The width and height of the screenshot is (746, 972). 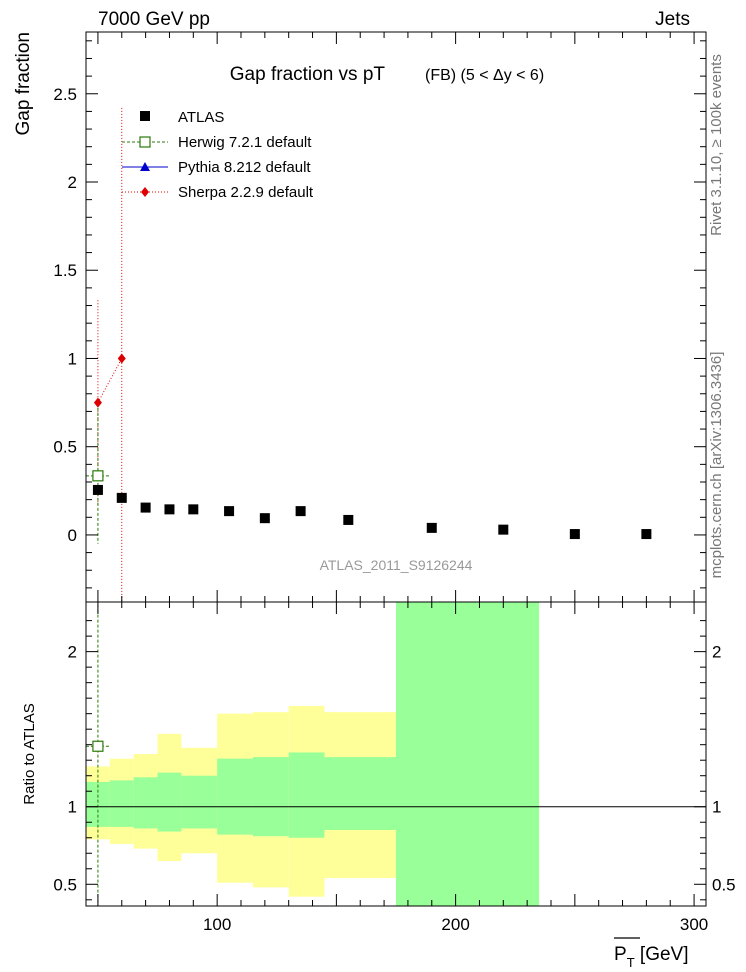 What do you see at coordinates (72, 535) in the screenshot?
I see `y-tick-label-0: 0` at bounding box center [72, 535].